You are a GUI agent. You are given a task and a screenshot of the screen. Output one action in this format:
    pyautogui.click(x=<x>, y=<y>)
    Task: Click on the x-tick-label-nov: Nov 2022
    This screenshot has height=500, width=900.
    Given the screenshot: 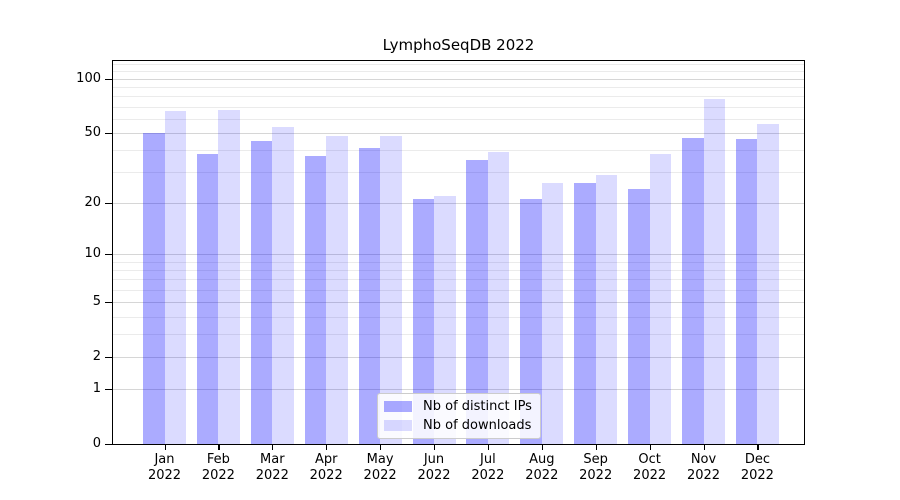 What is the action you would take?
    pyautogui.click(x=704, y=467)
    